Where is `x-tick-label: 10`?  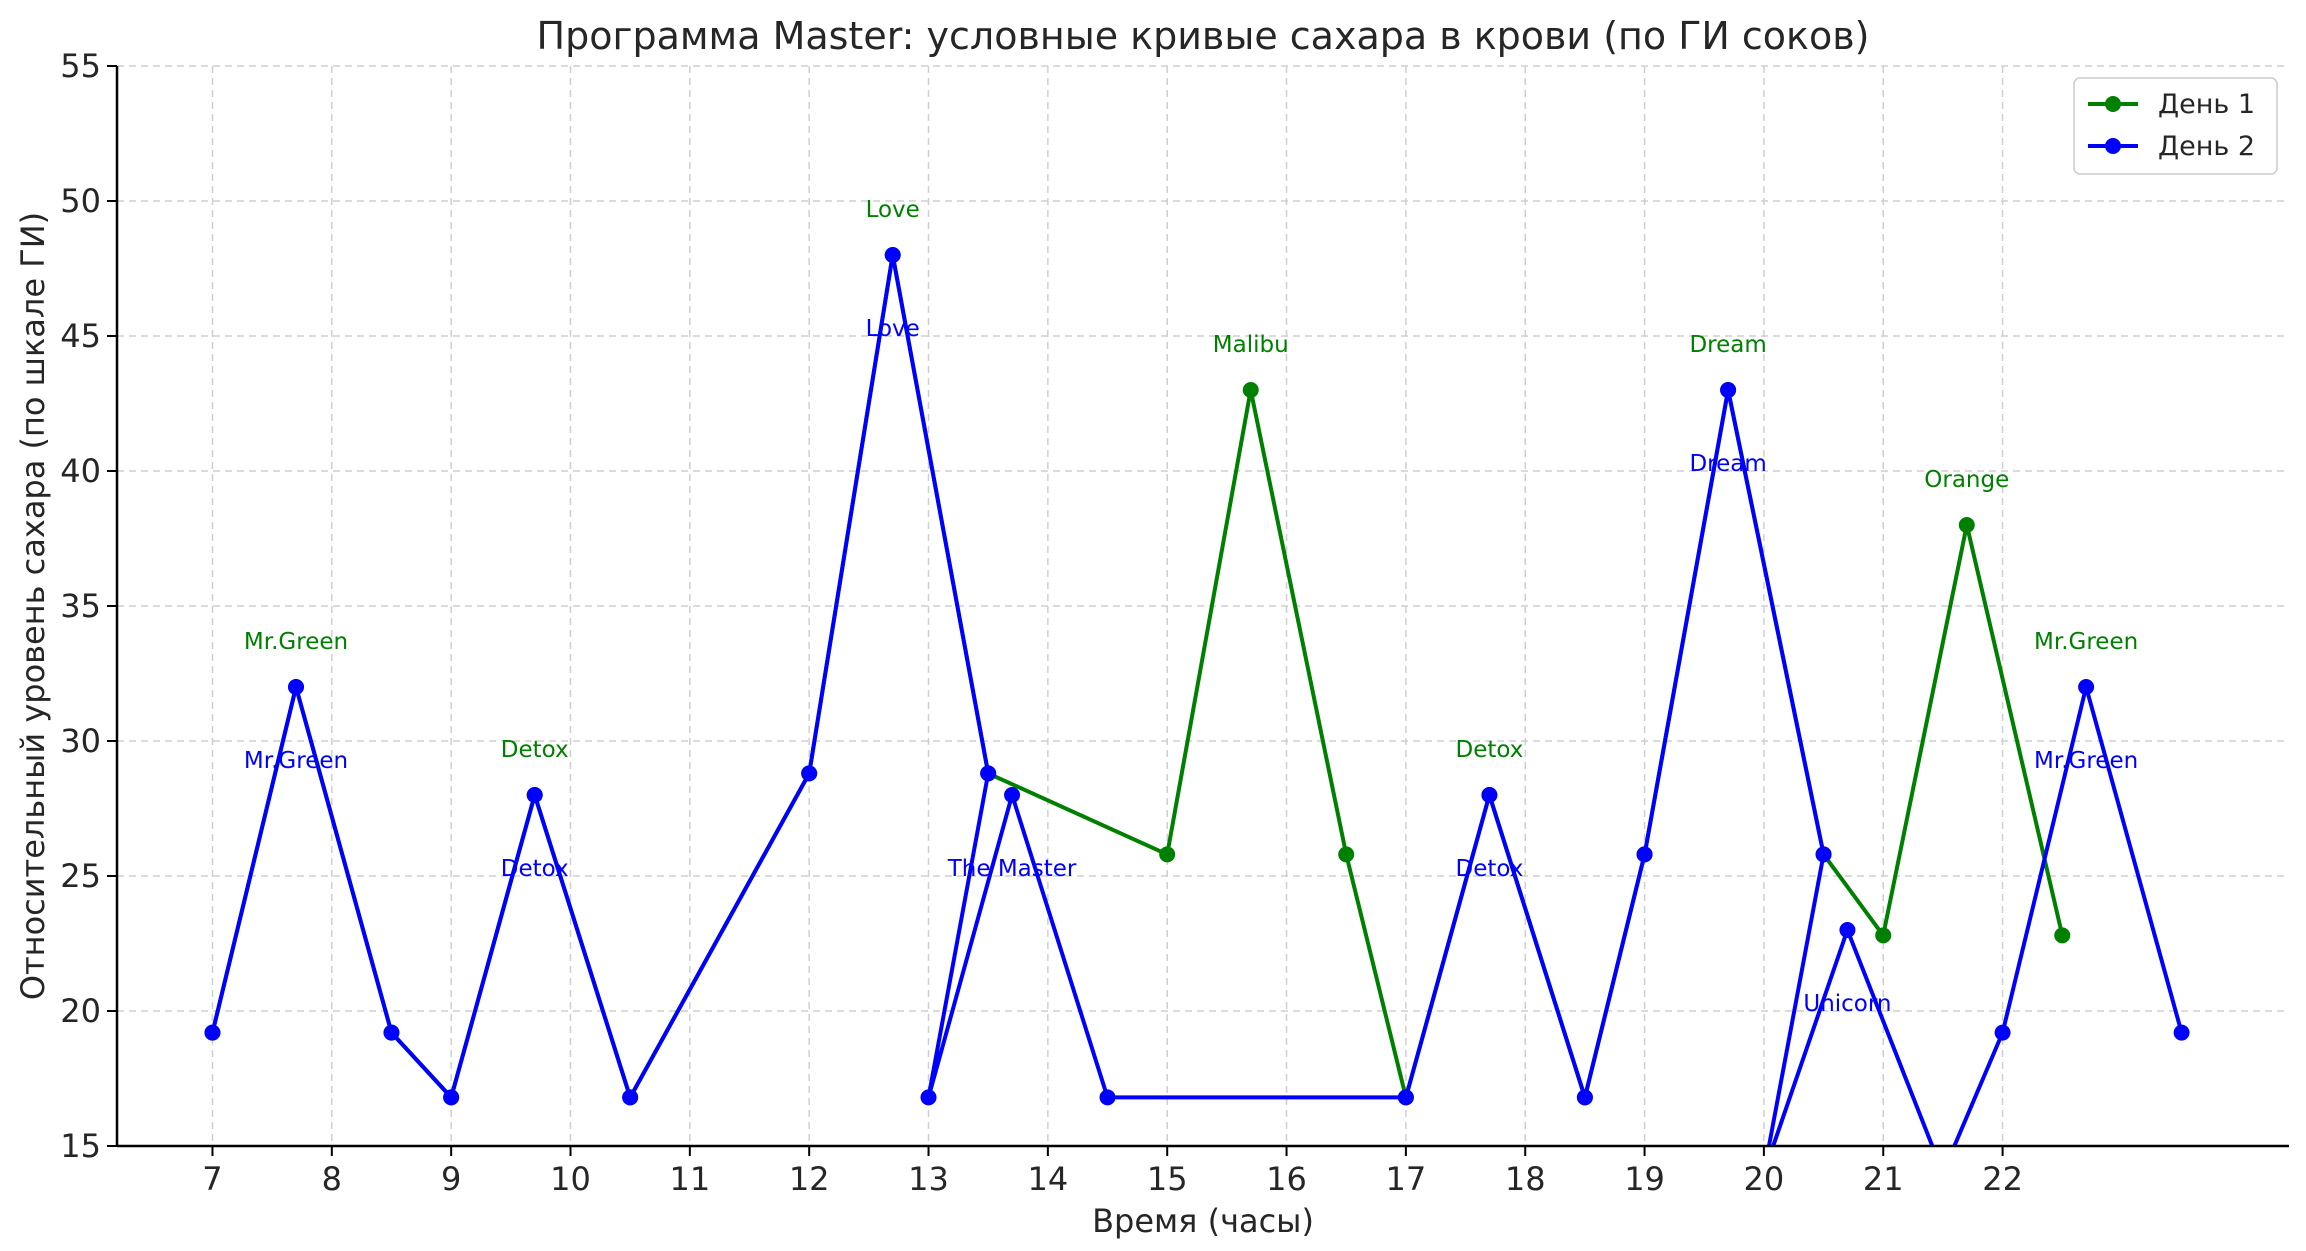 x-tick-label: 10 is located at coordinates (570, 1179).